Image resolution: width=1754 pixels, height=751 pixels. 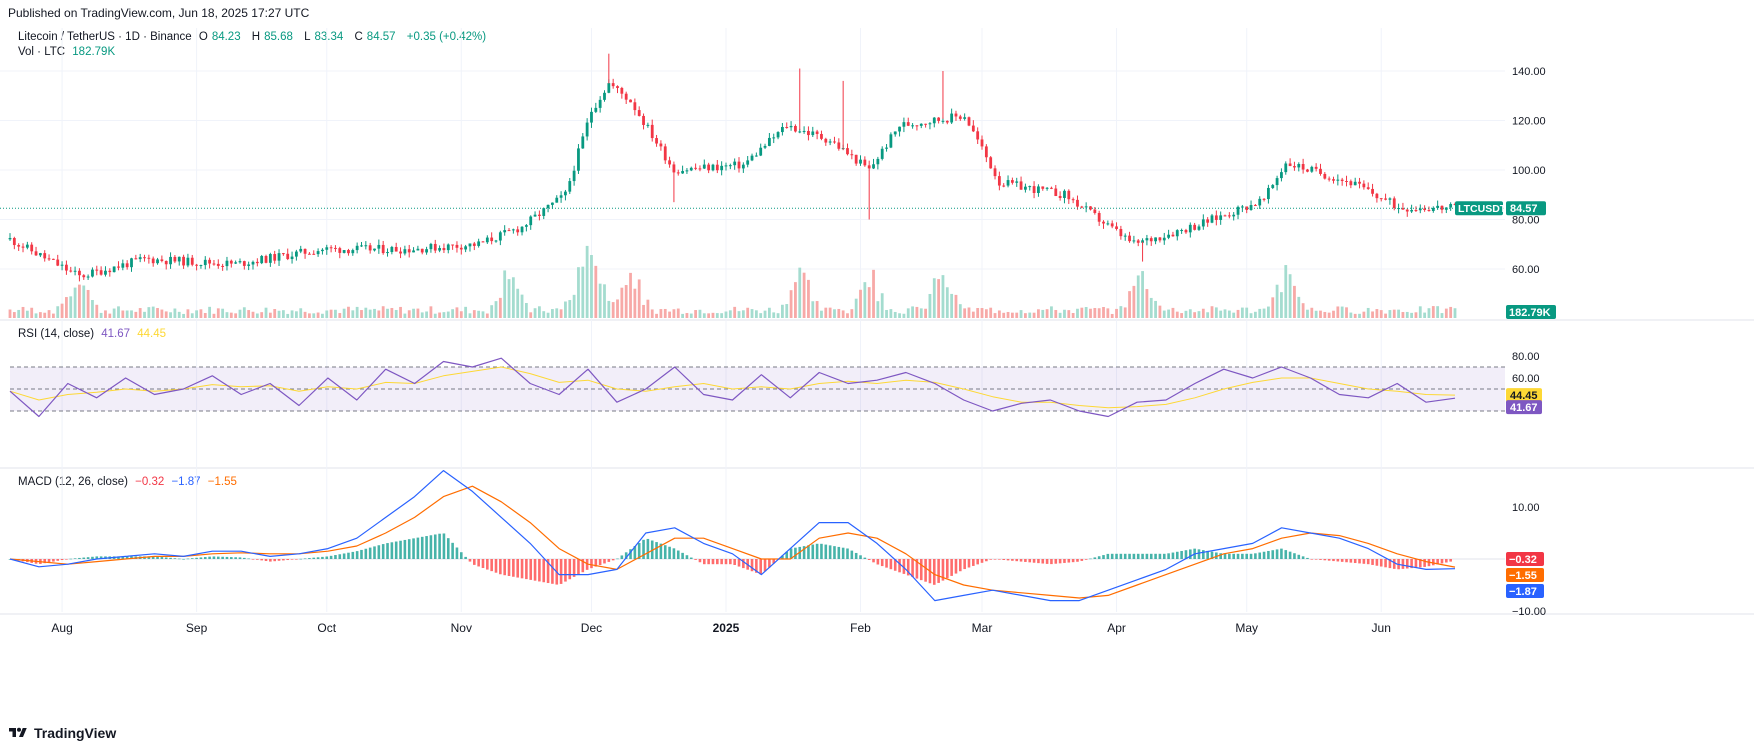 I want to click on close-label: C, so click(x=358, y=37).